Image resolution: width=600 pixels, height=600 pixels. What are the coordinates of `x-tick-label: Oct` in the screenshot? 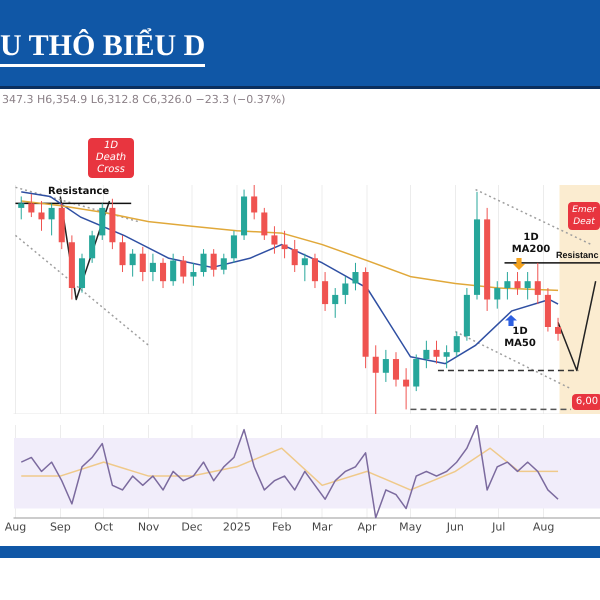 It's located at (104, 527).